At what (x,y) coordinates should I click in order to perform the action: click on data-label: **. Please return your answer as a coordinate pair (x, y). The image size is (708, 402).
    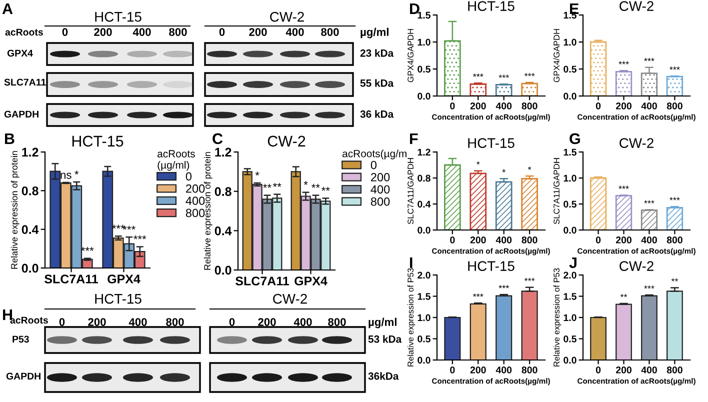
    Looking at the image, I should click on (624, 296).